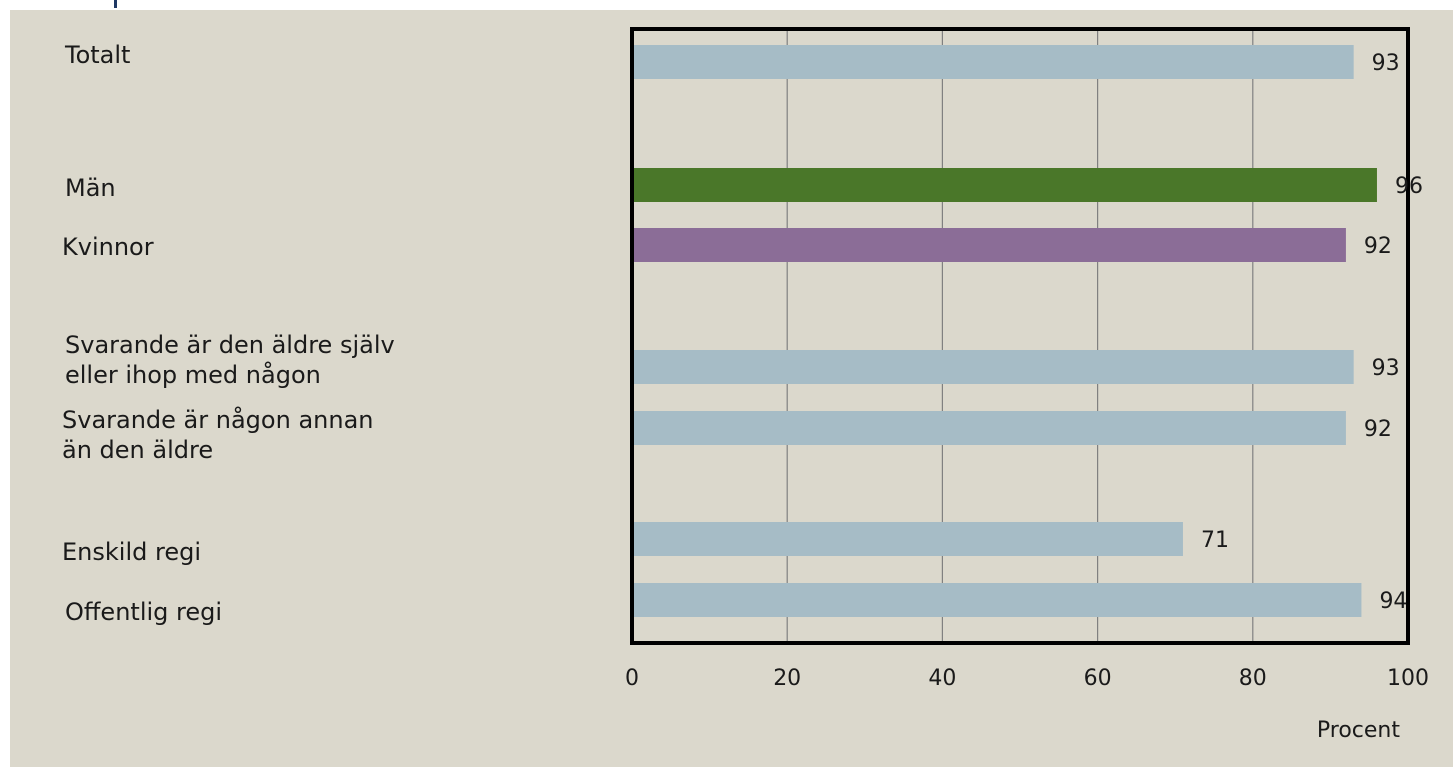  Describe the element at coordinates (1393, 601) in the screenshot. I see `data-label-6: 94` at that location.